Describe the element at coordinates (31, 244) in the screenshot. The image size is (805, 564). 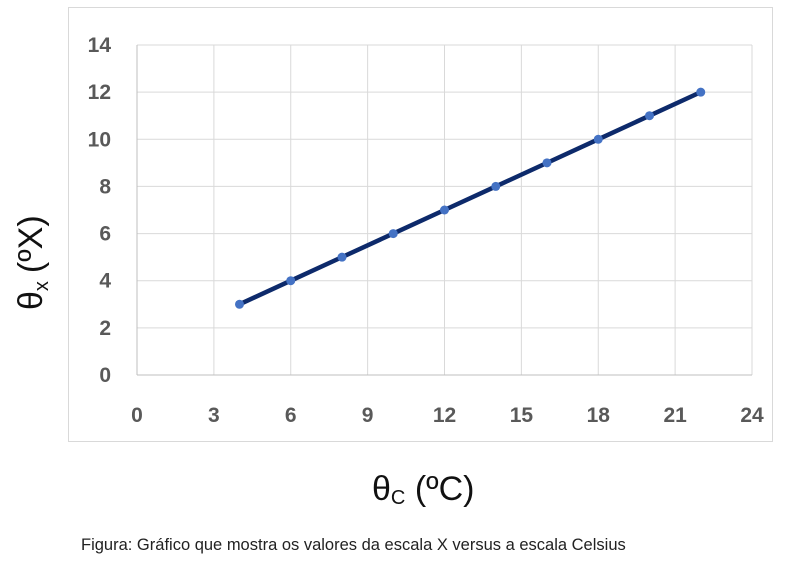
I see `y-axis-unit: (ºX)` at that location.